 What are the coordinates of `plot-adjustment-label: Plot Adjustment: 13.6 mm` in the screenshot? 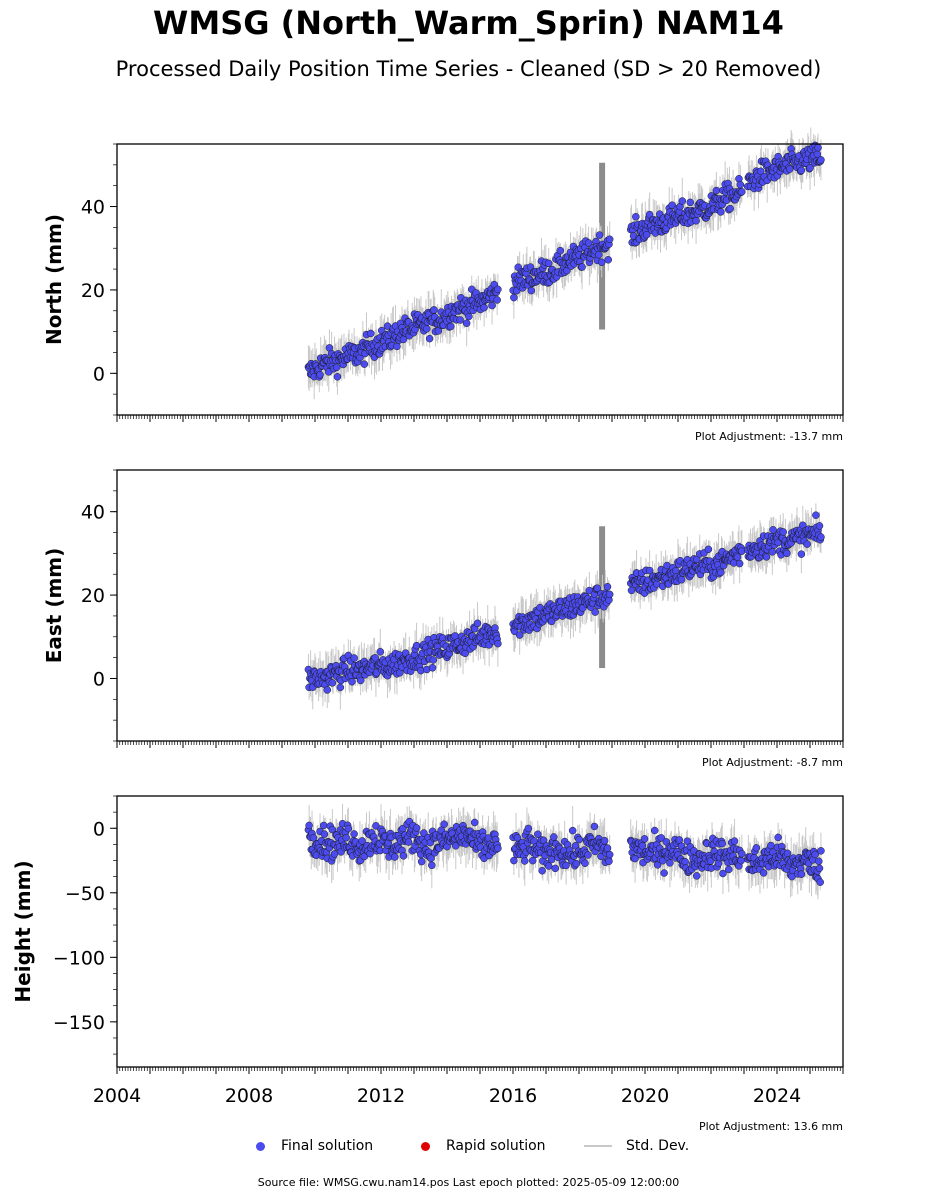 It's located at (771, 1126).